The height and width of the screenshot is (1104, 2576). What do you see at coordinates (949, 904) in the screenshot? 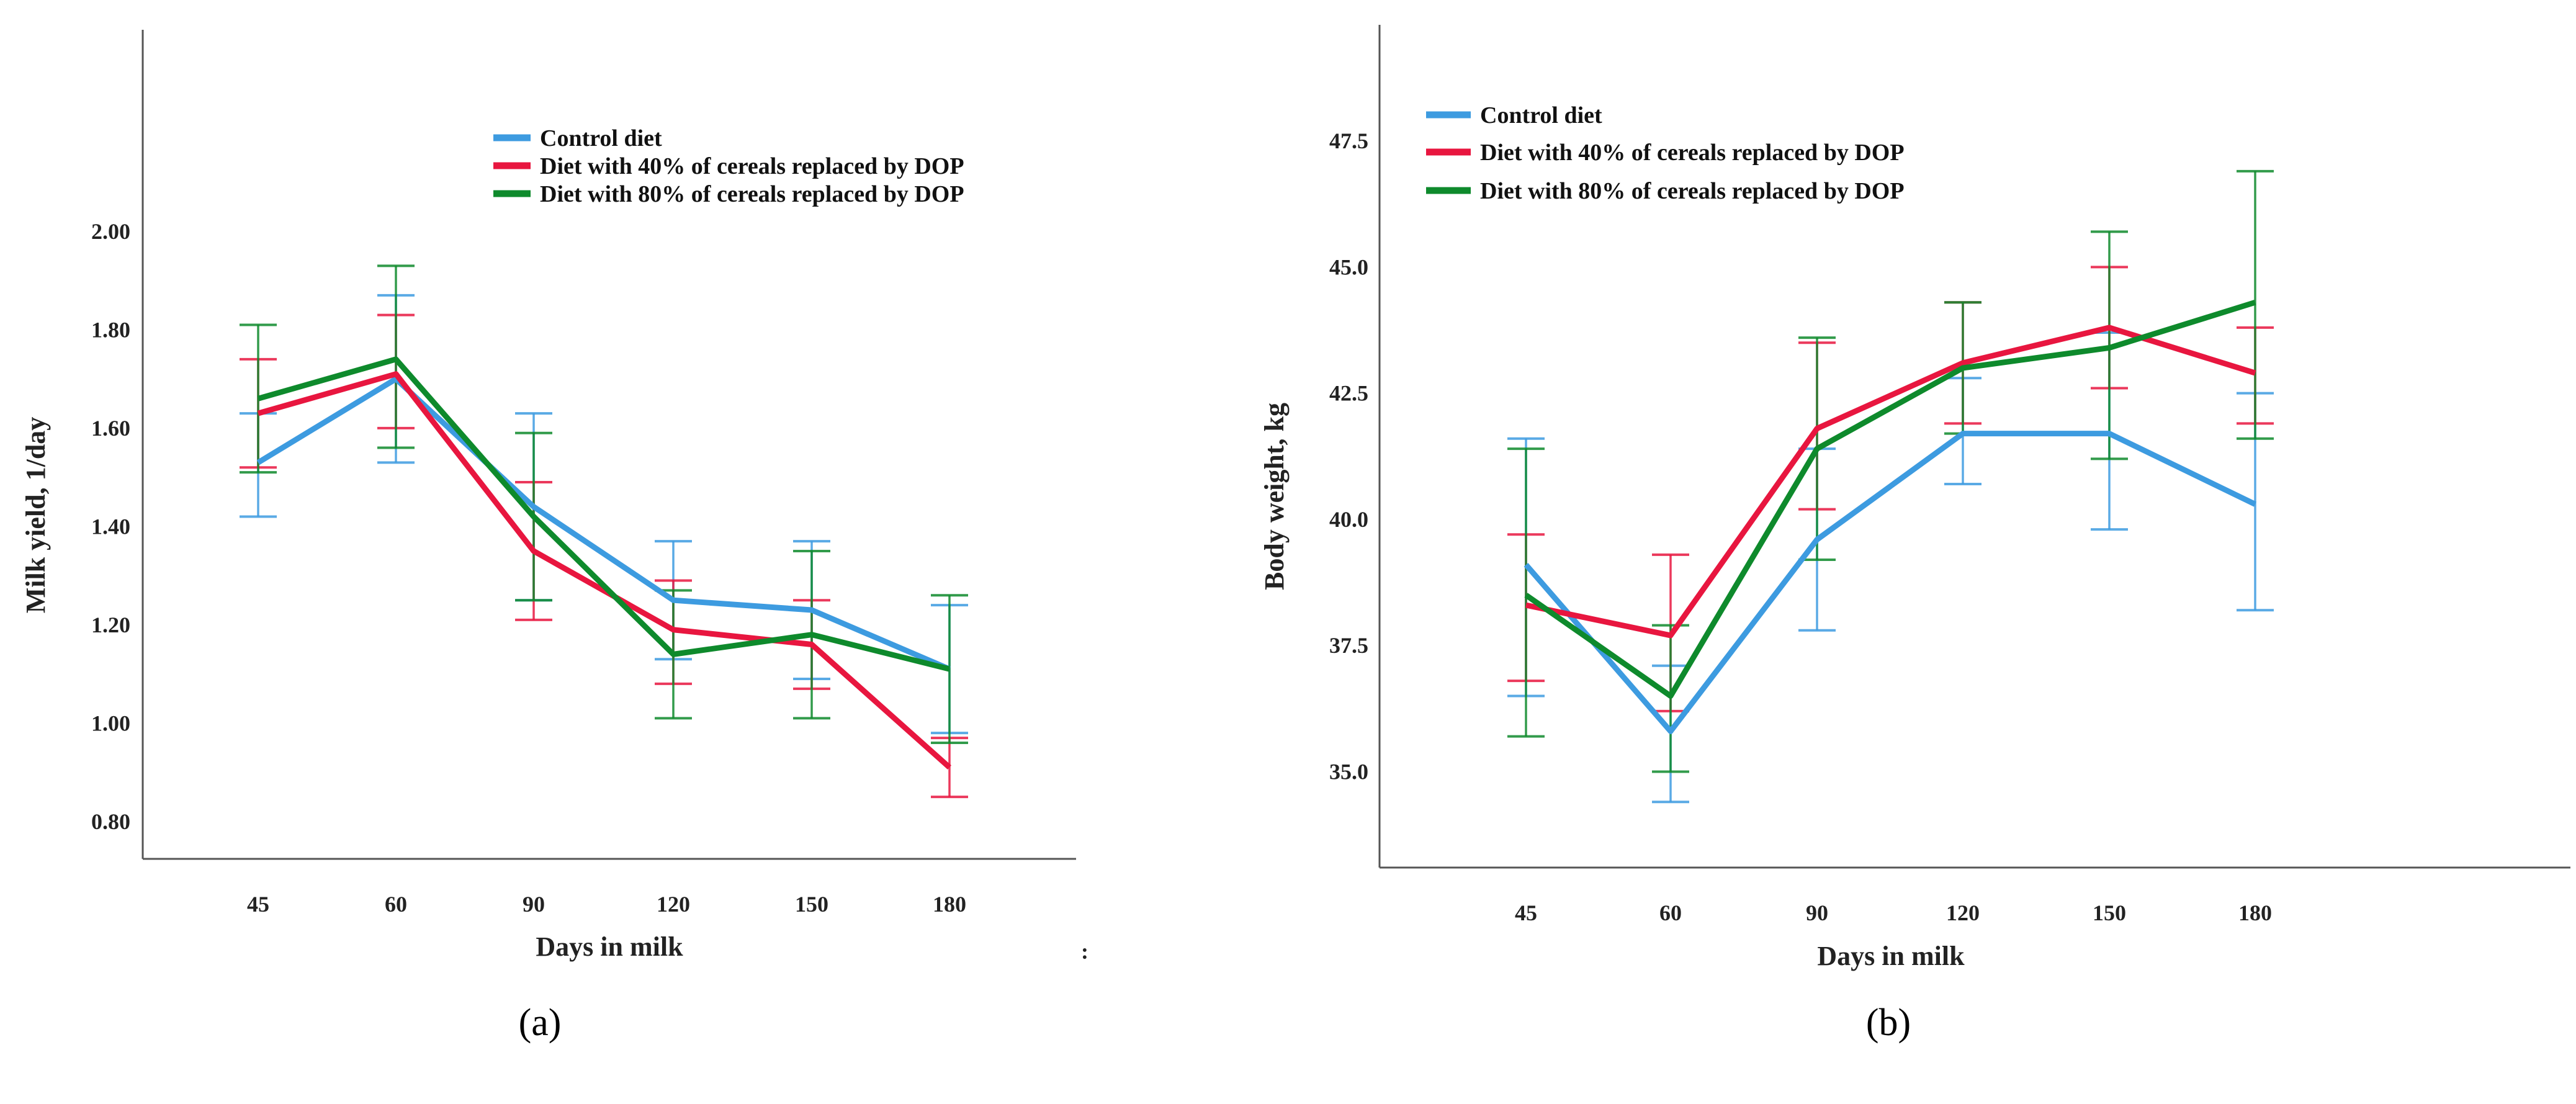
I see `chart-a-x-tick-label: 180` at bounding box center [949, 904].